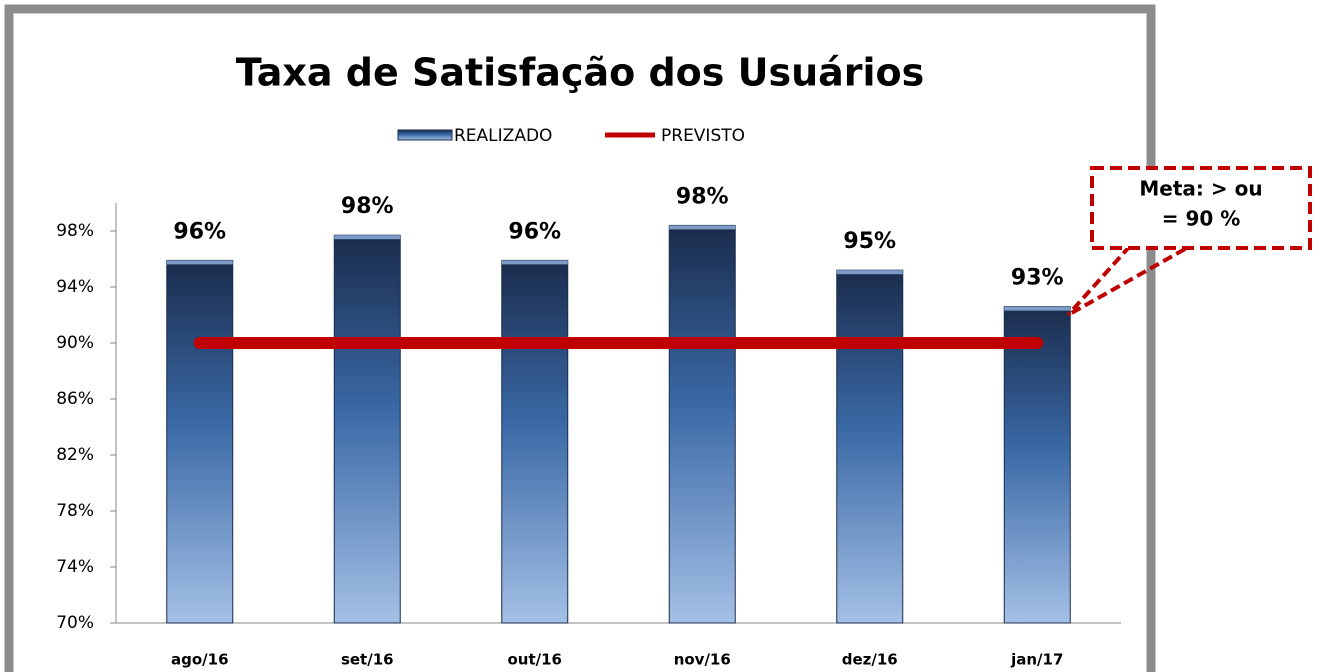 The image size is (1328, 672). I want to click on y-tick-label: 70%, so click(75, 623).